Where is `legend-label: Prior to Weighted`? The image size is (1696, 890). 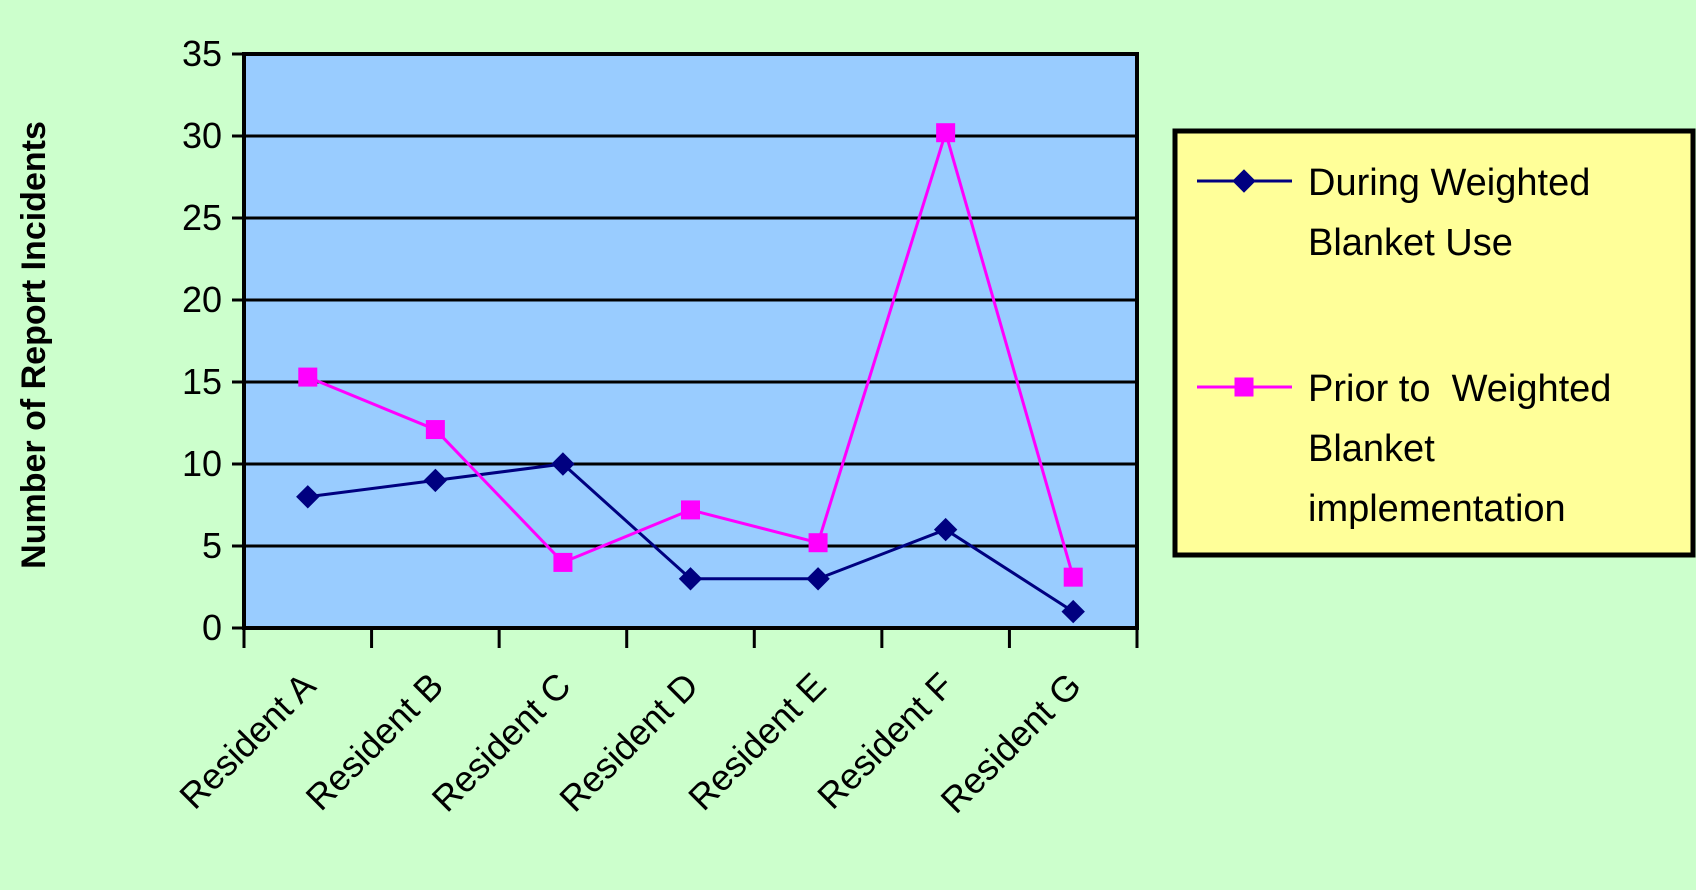 legend-label: Prior to Weighted is located at coordinates (1459, 389).